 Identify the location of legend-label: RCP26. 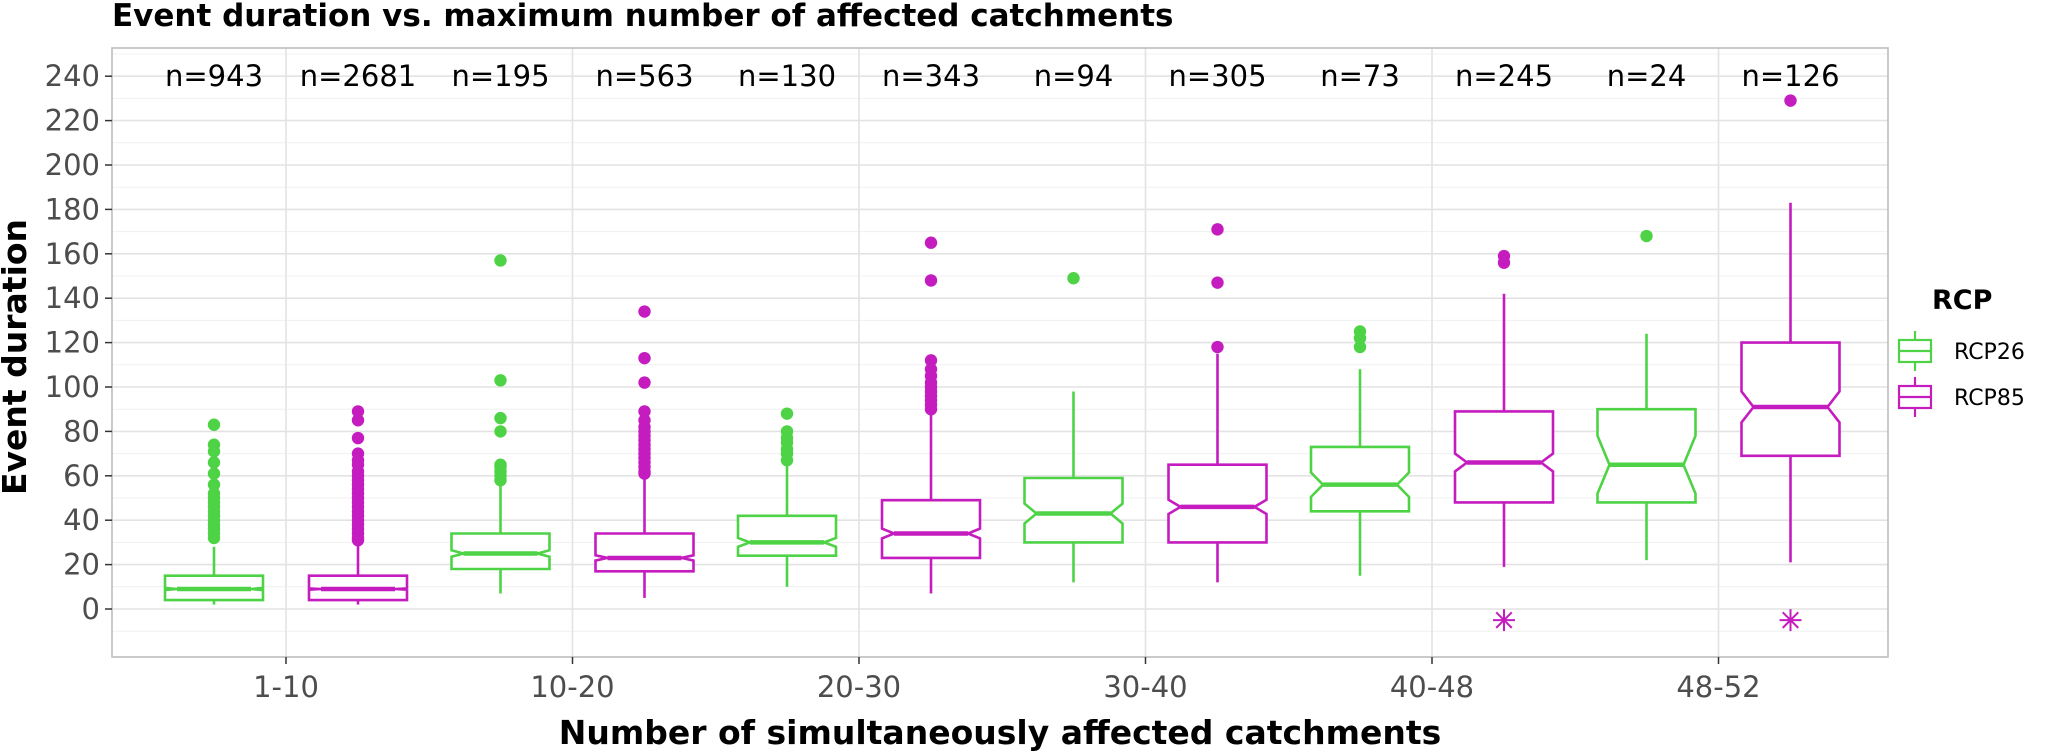
(1989, 352).